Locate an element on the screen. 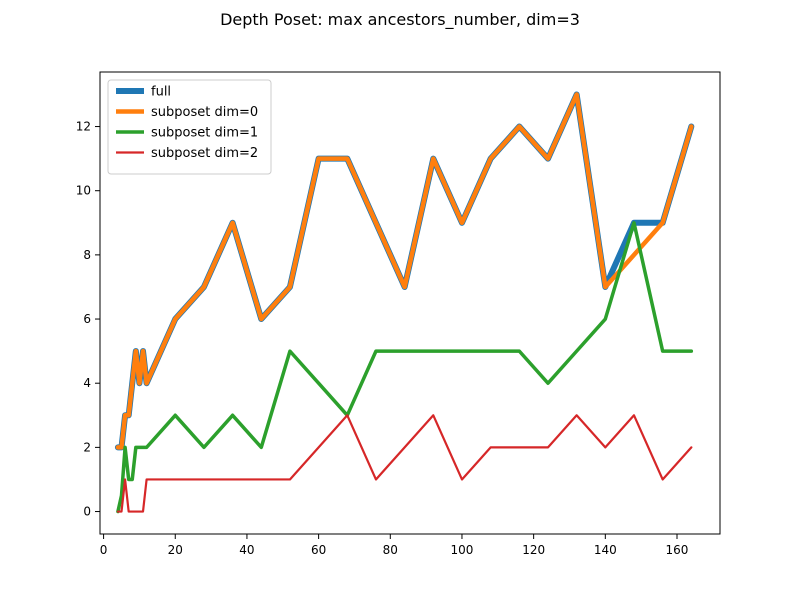 Image resolution: width=800 pixels, height=604 pixels. x-tick-label: 120 is located at coordinates (533, 550).